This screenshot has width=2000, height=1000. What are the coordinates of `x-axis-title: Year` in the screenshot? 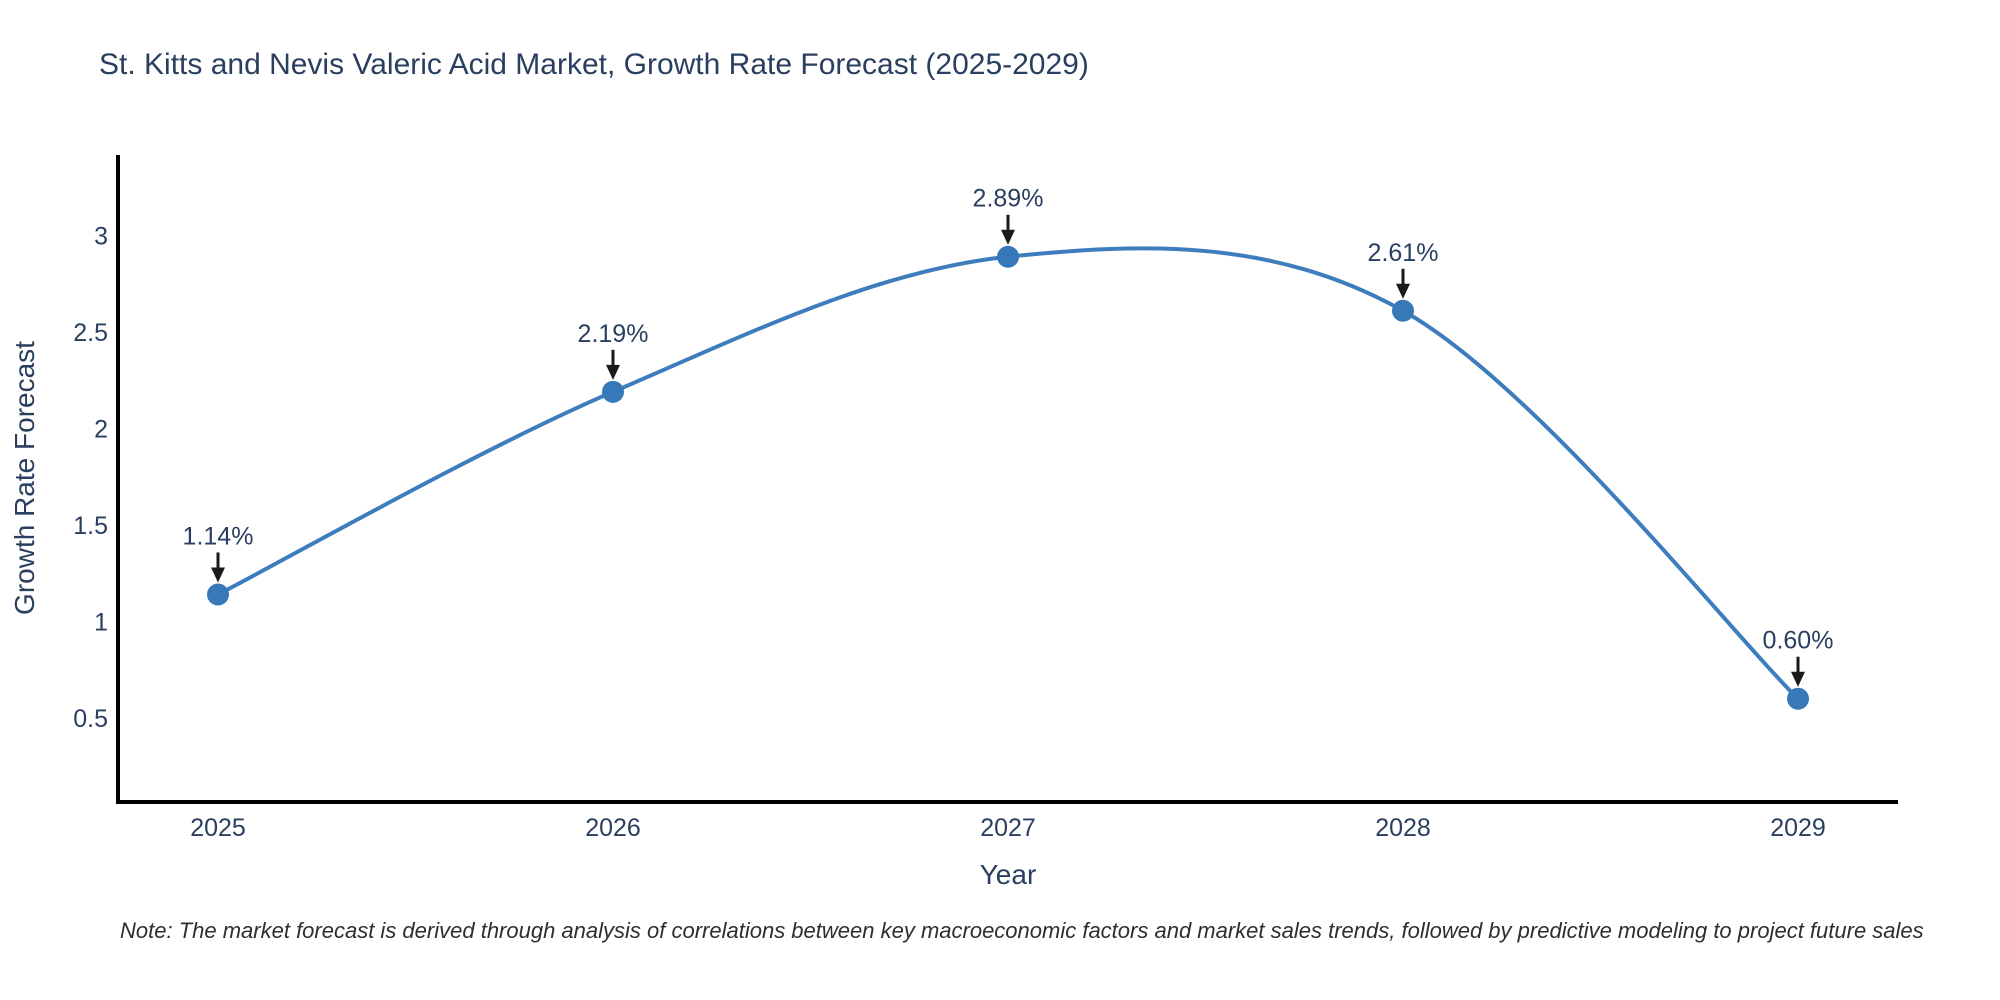 It's located at (1008, 874).